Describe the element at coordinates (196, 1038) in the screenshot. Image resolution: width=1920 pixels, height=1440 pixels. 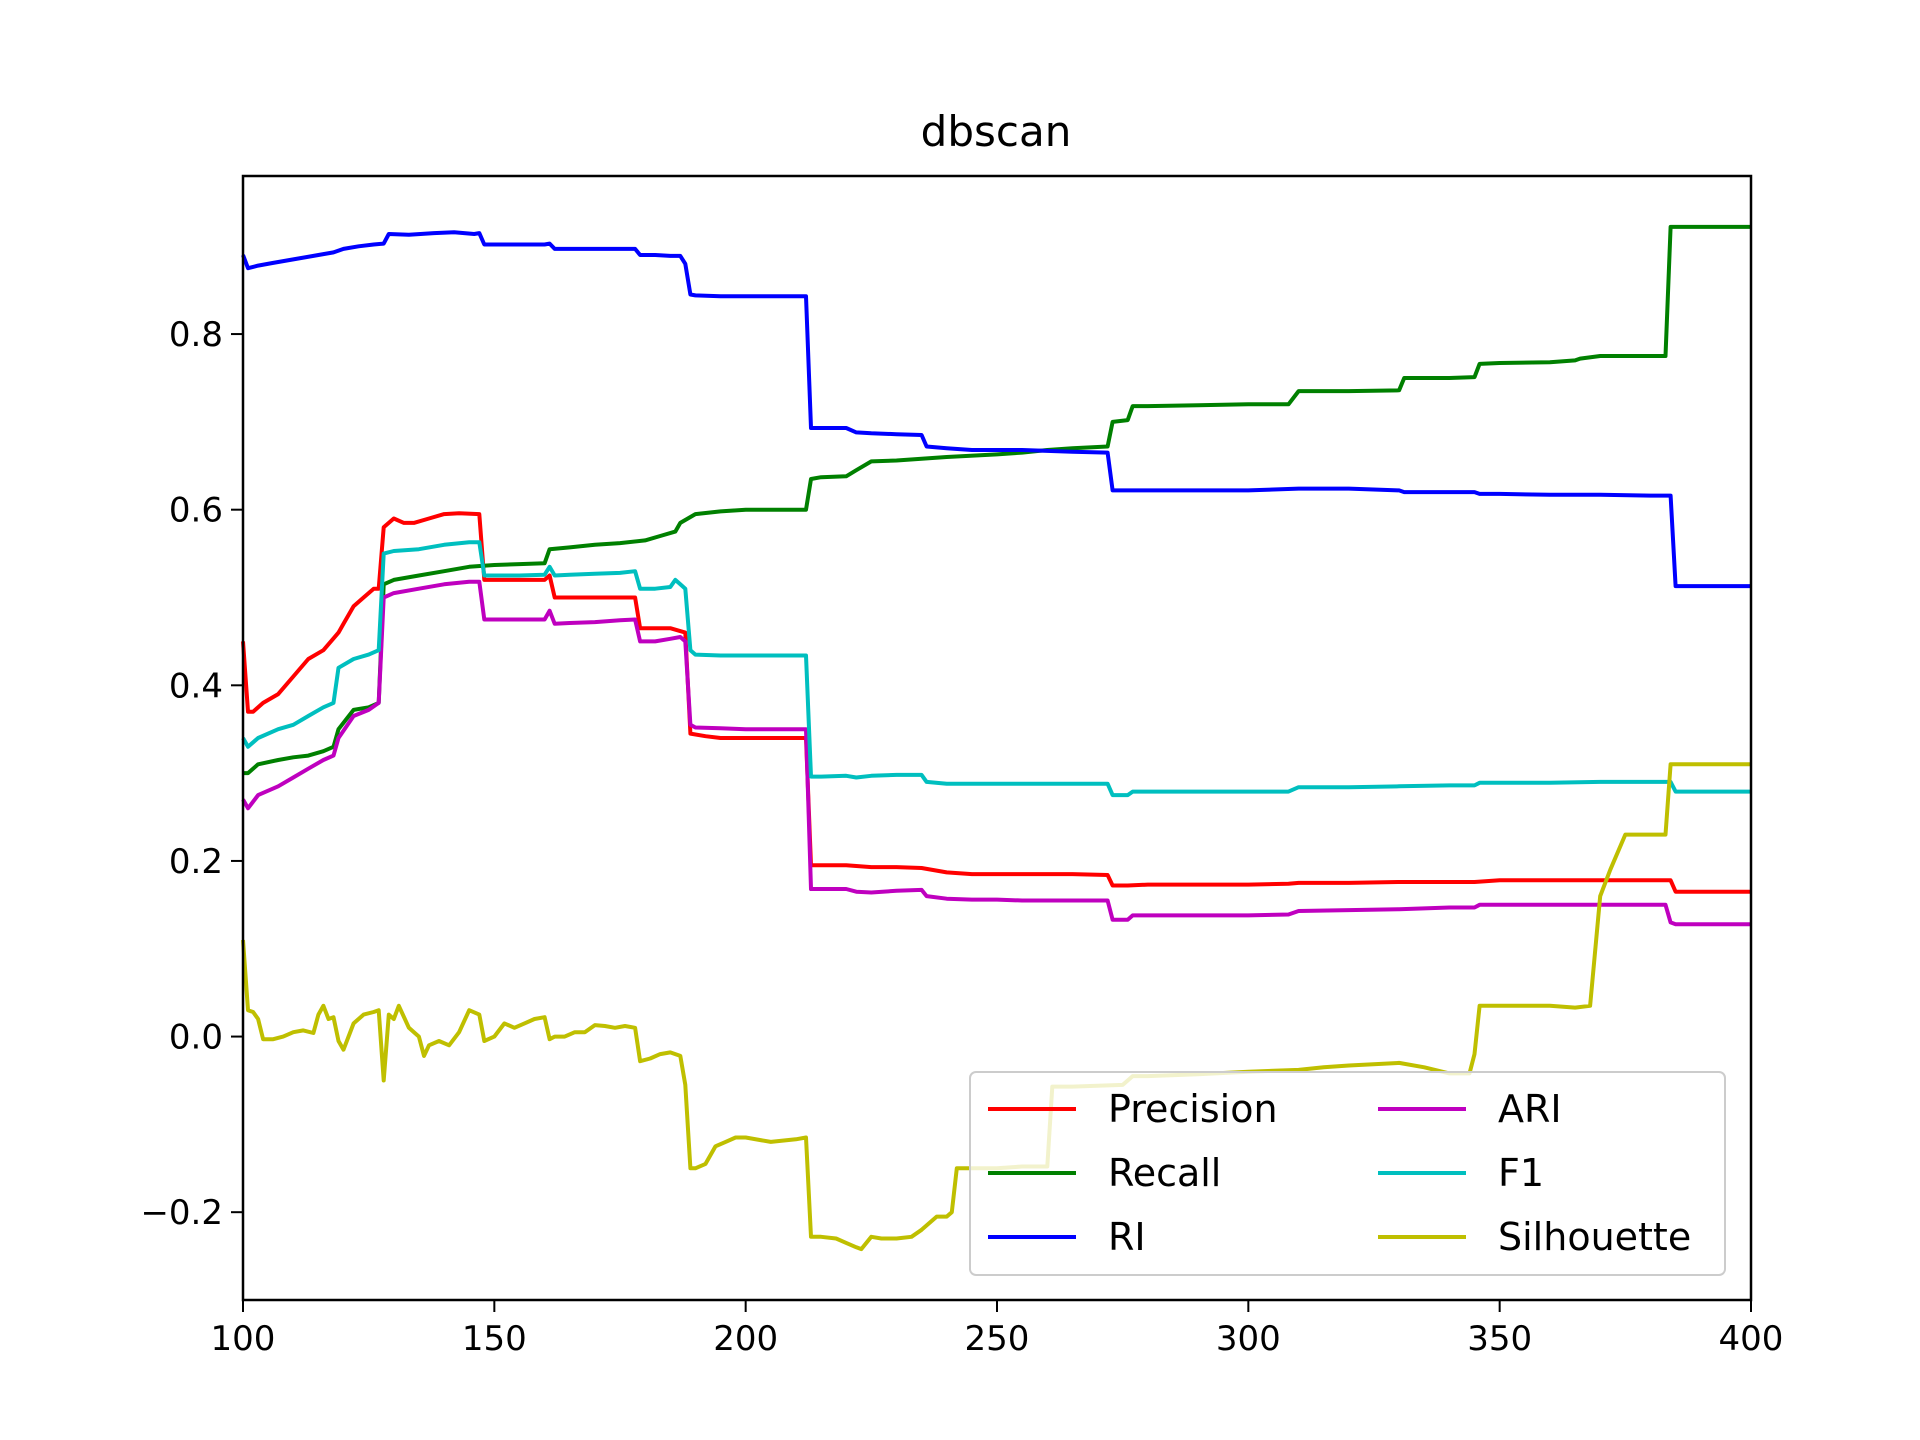
I see `y-tick-label: 0.0` at that location.